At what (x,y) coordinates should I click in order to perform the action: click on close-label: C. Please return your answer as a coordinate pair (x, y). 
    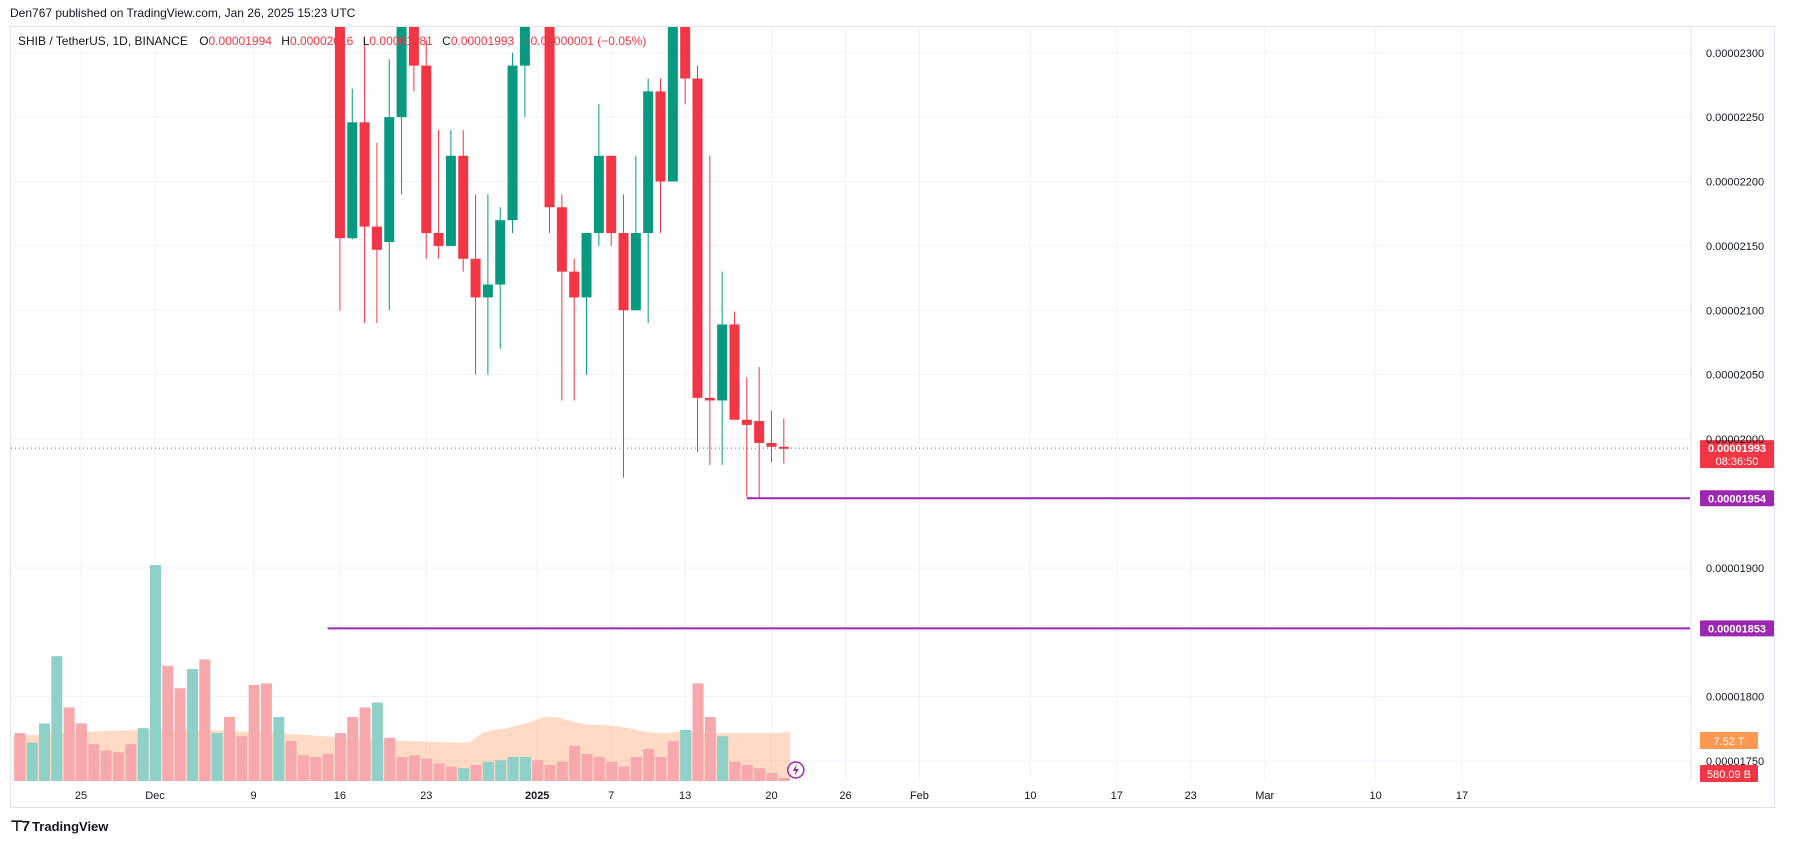
    Looking at the image, I should click on (446, 41).